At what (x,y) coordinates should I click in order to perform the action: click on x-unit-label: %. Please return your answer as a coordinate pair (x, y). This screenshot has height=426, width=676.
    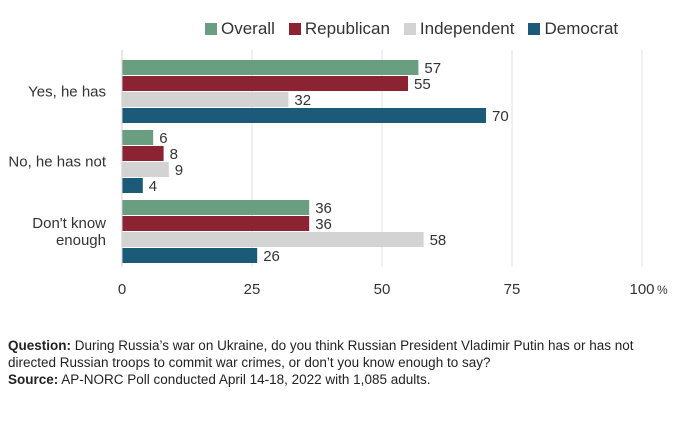
    Looking at the image, I should click on (662, 290).